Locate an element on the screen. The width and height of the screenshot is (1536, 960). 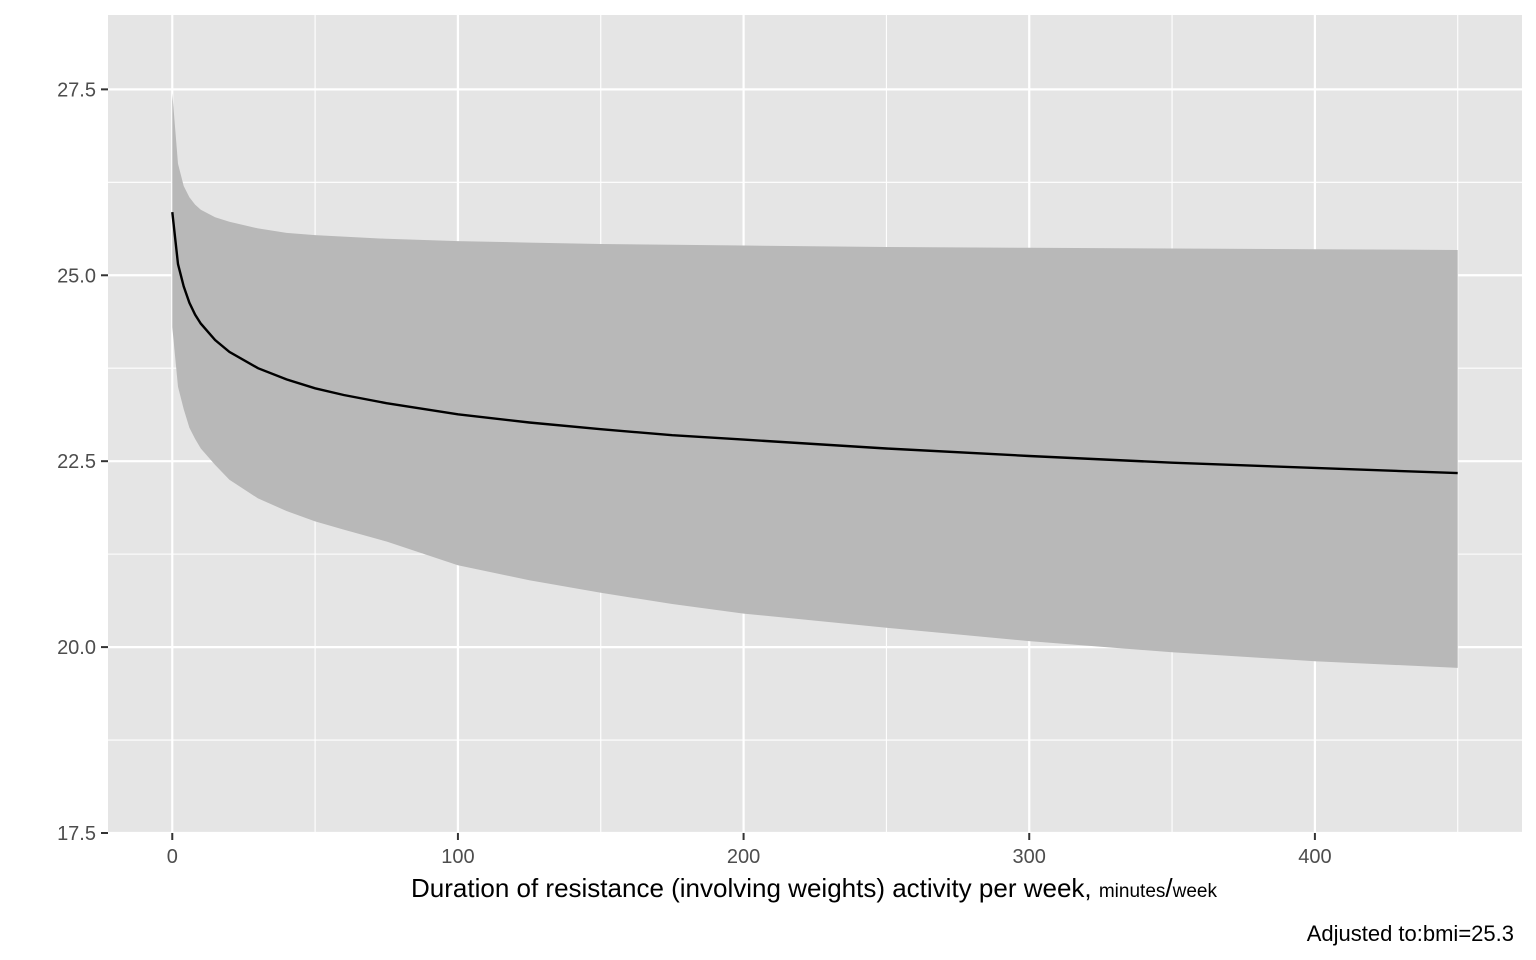
y-tick-label: 22.5 is located at coordinates (76, 462).